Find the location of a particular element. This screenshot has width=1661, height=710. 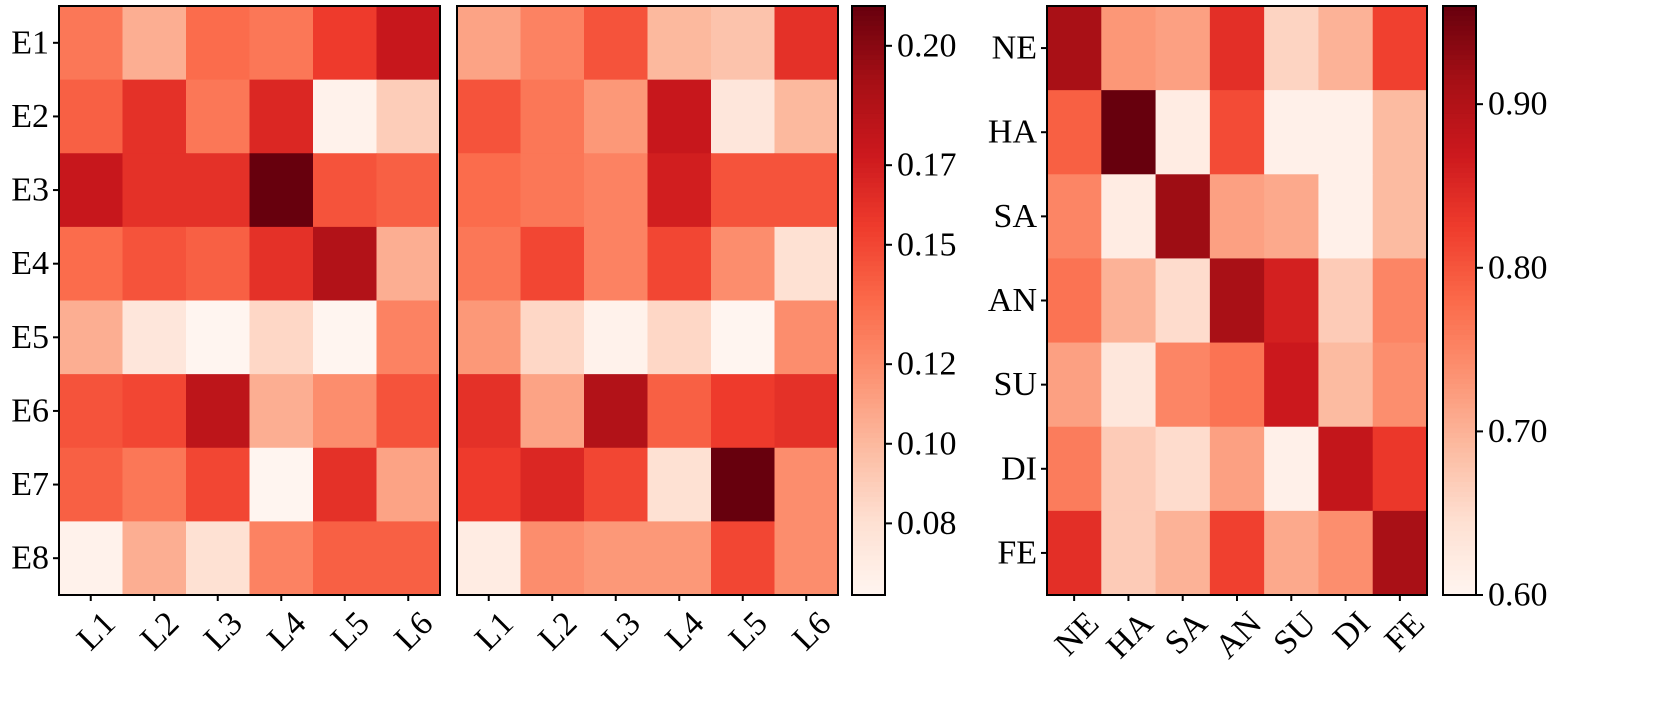

colorbar-tick-label: 0.80 is located at coordinates (1518, 267).